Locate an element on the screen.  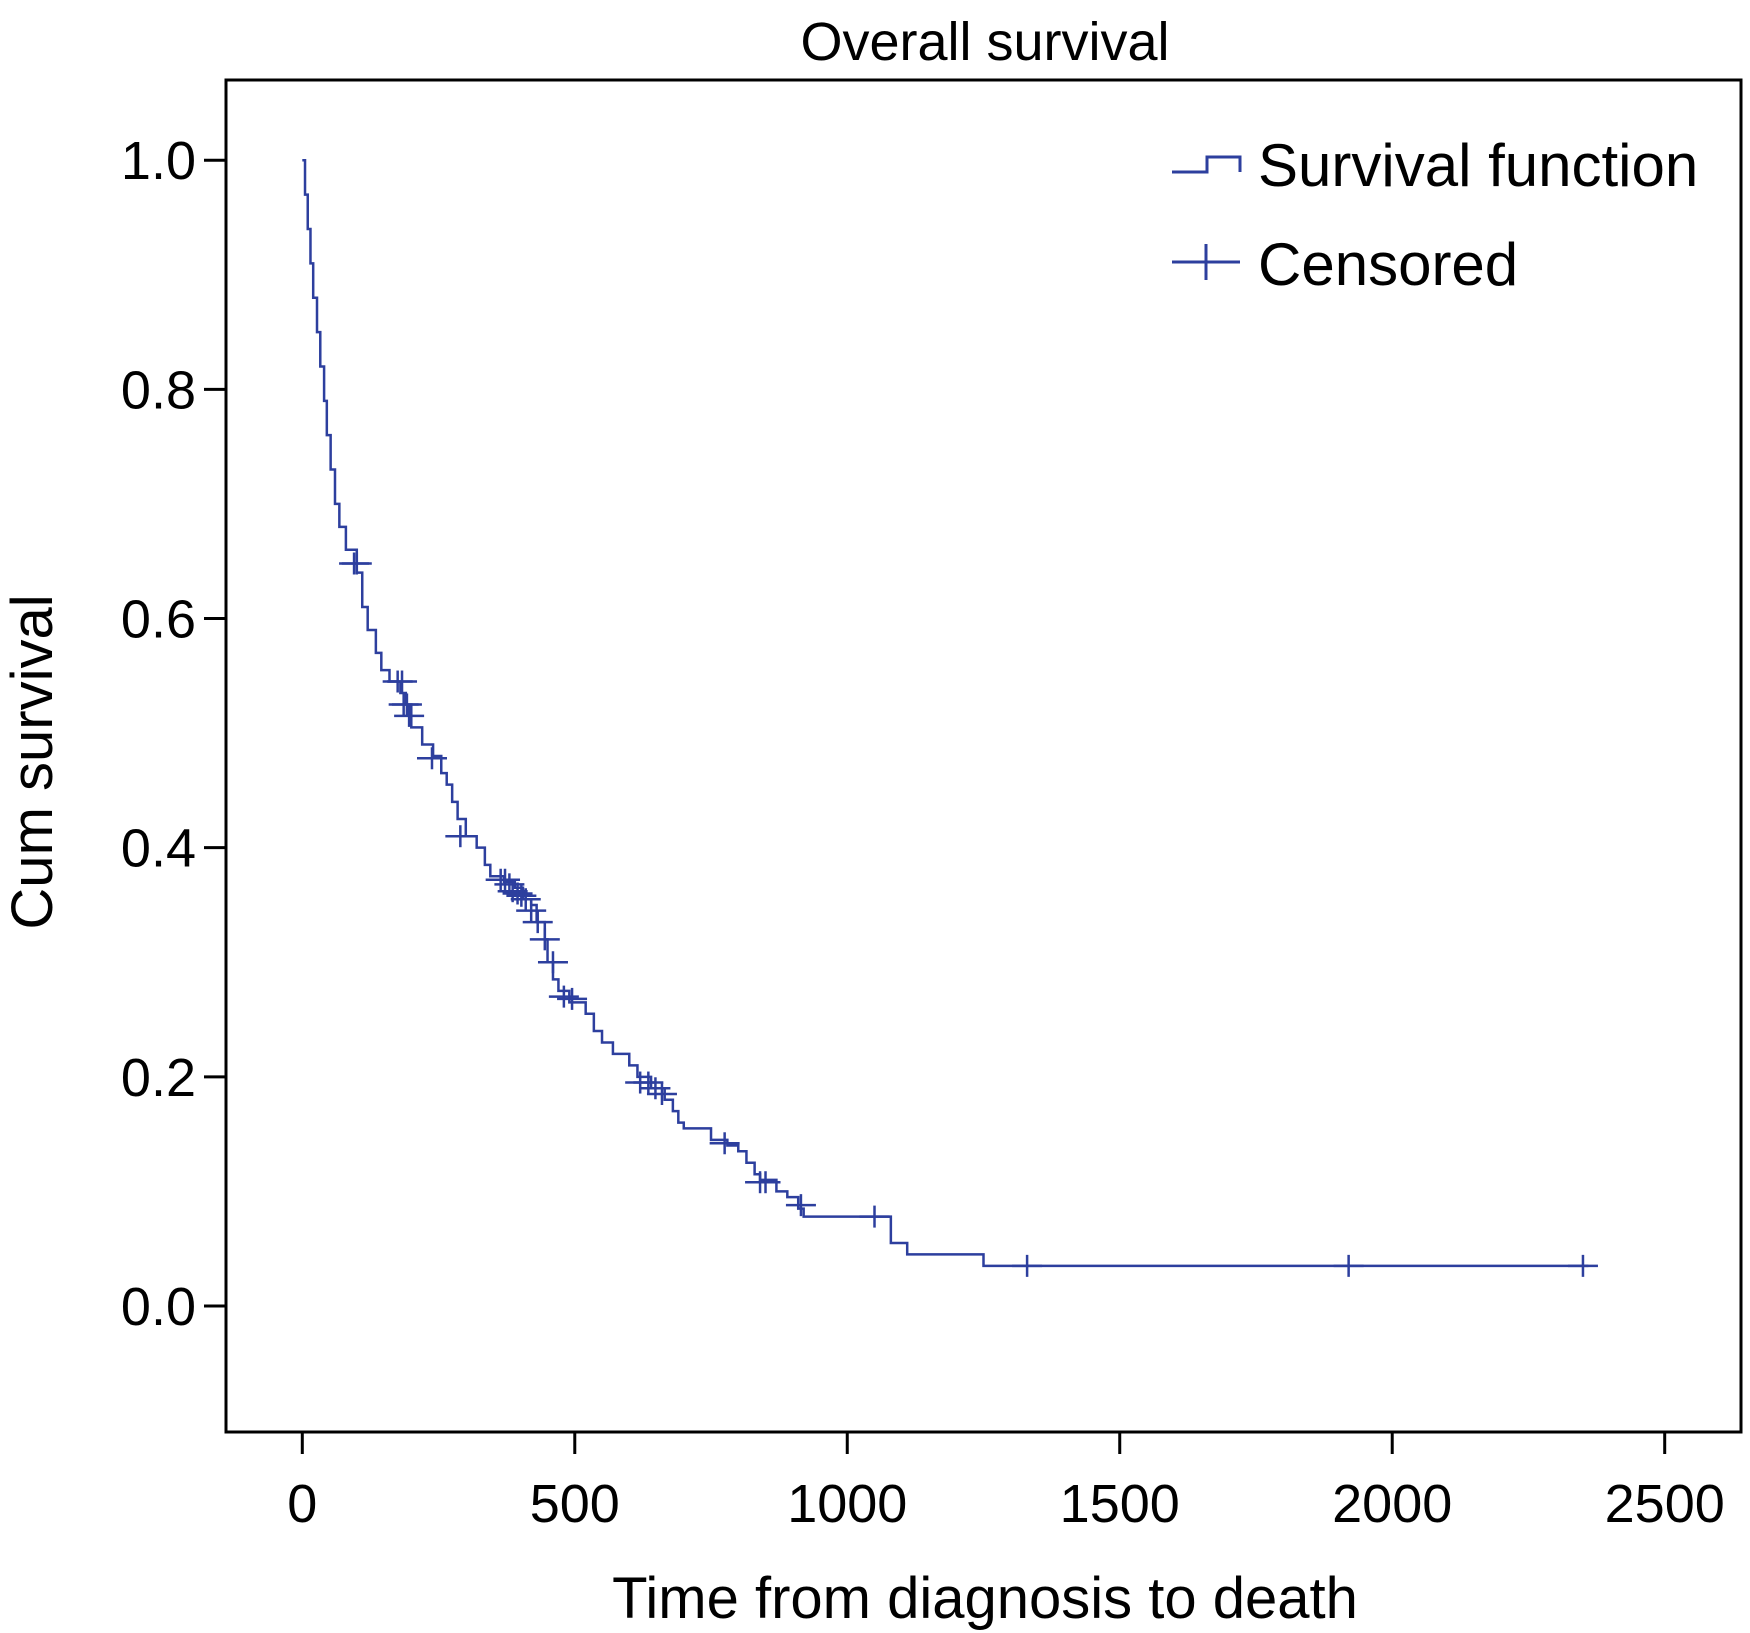
legend-censored-label: Censored is located at coordinates (1388, 264).